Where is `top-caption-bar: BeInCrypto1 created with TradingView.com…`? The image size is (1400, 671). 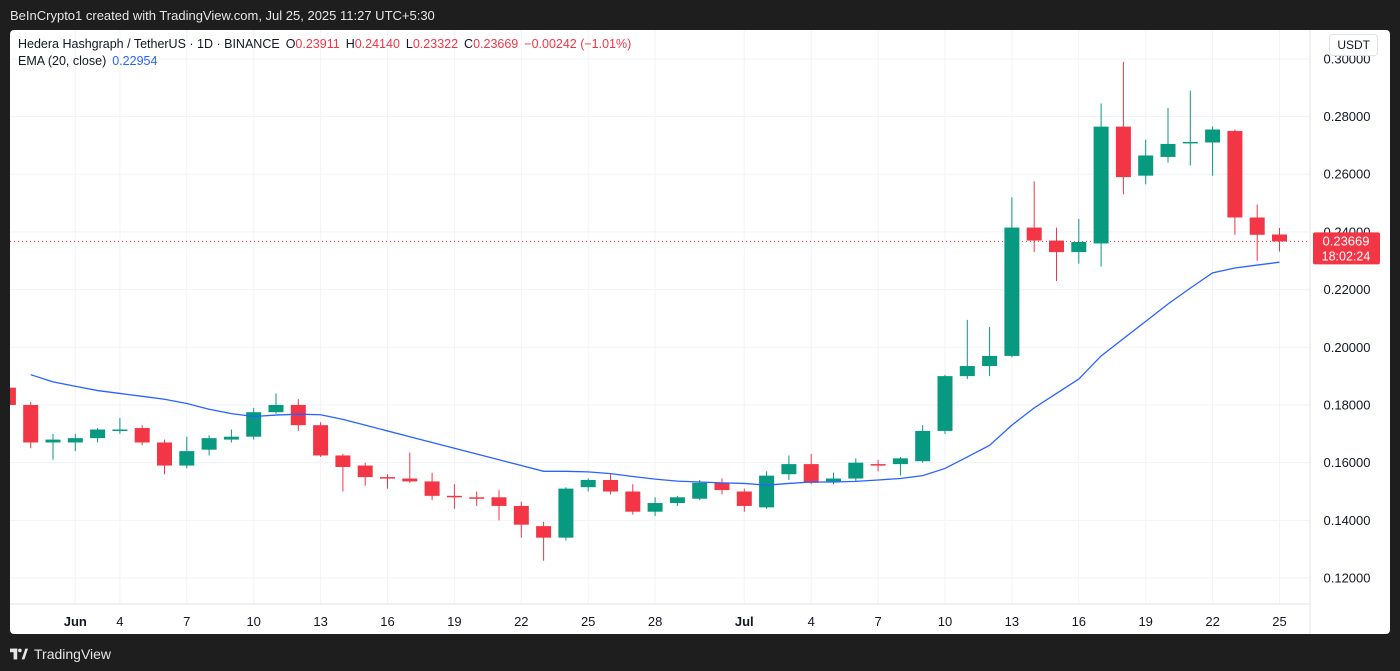 top-caption-bar: BeInCrypto1 created with TradingView.com… is located at coordinates (700, 15).